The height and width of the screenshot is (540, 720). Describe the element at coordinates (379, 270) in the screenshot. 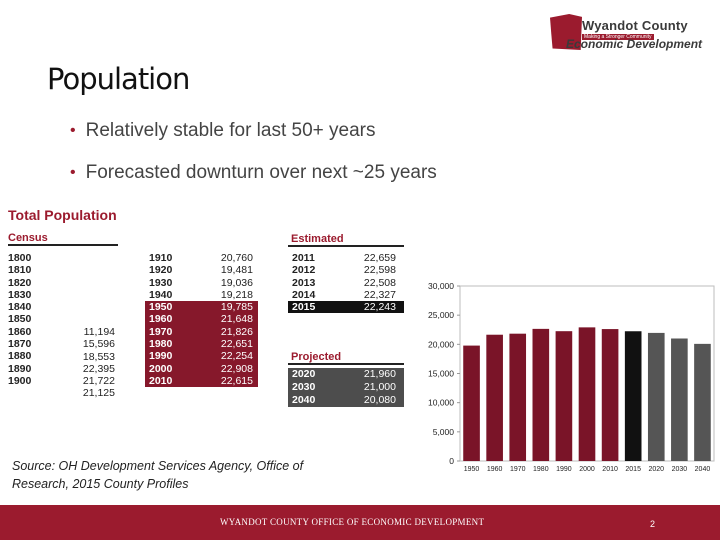

I see `row-value: 22,598` at that location.